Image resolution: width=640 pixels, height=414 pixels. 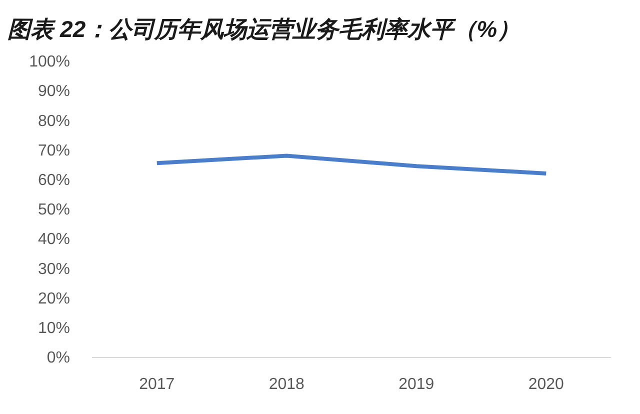 What do you see at coordinates (351, 165) in the screenshot?
I see `line-series` at bounding box center [351, 165].